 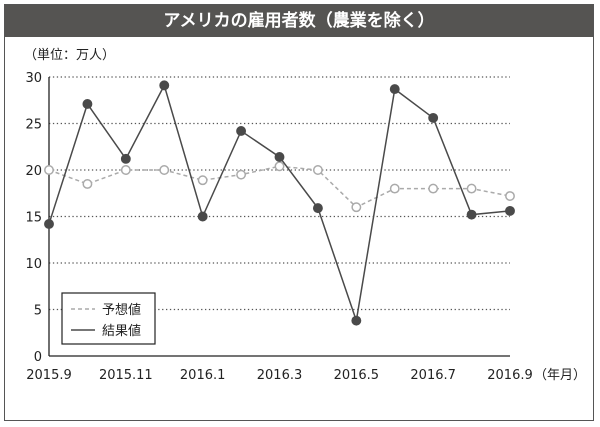 I want to click on y-tick-label: 0, so click(x=38, y=357).